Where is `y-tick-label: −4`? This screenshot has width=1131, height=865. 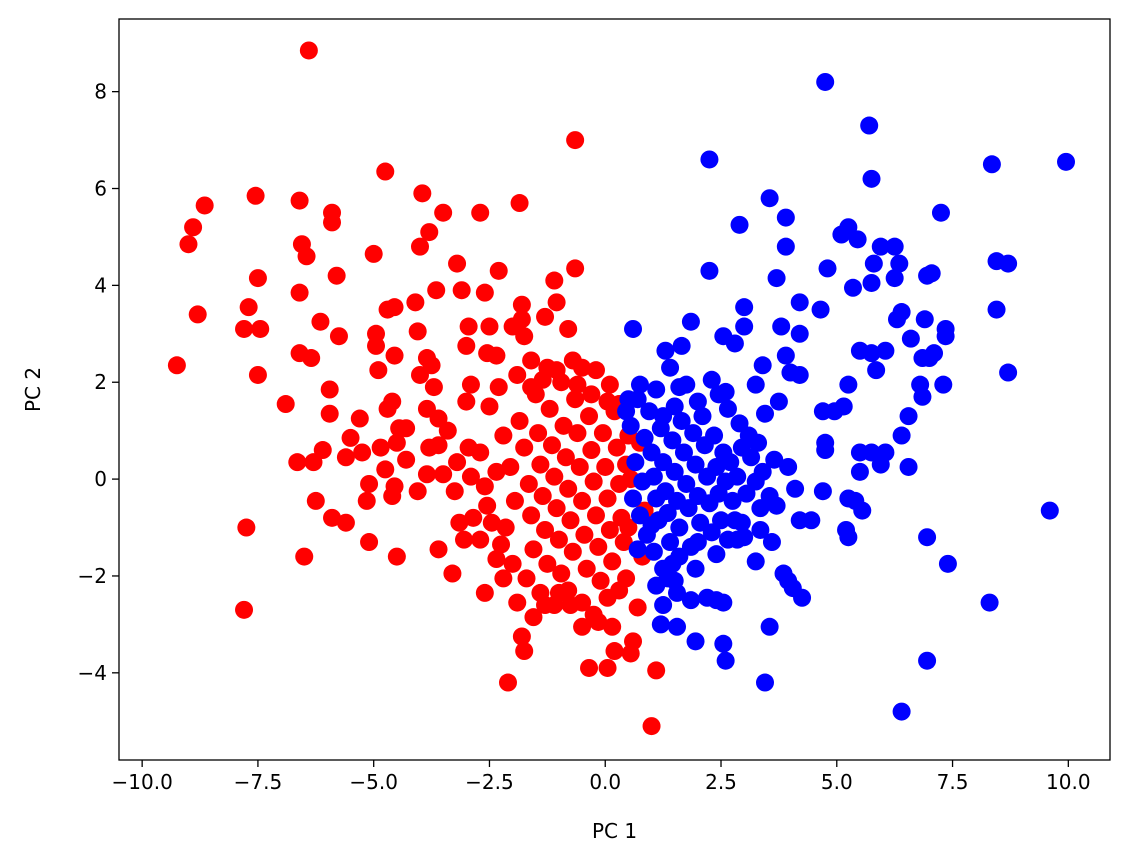 y-tick-label: −4 is located at coordinates (92, 673).